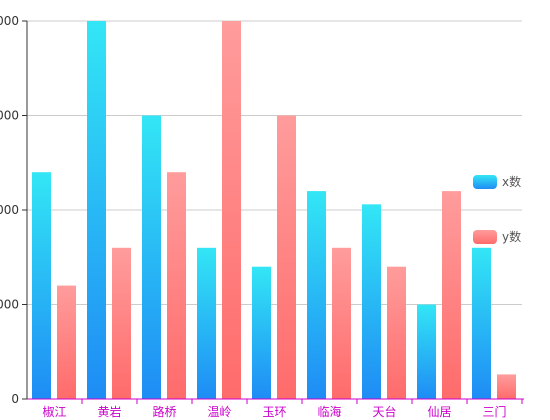 This screenshot has width=550, height=420. I want to click on x-axis-tick-labels: 椒江 黄岩 路桥 温岭 玉环 临海 天台 仙居 三门, so click(282, 409).